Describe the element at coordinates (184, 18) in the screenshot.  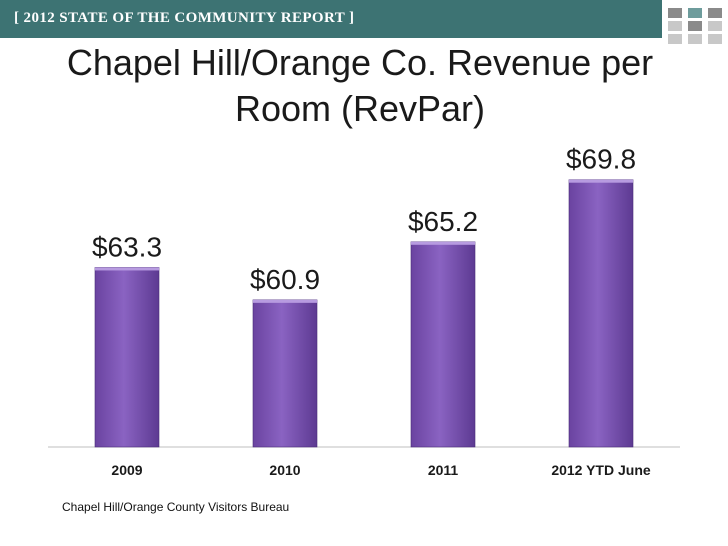
I see `banner-text: [ 2012 STATE OF THE COMMUNITY REPORT ]` at that location.